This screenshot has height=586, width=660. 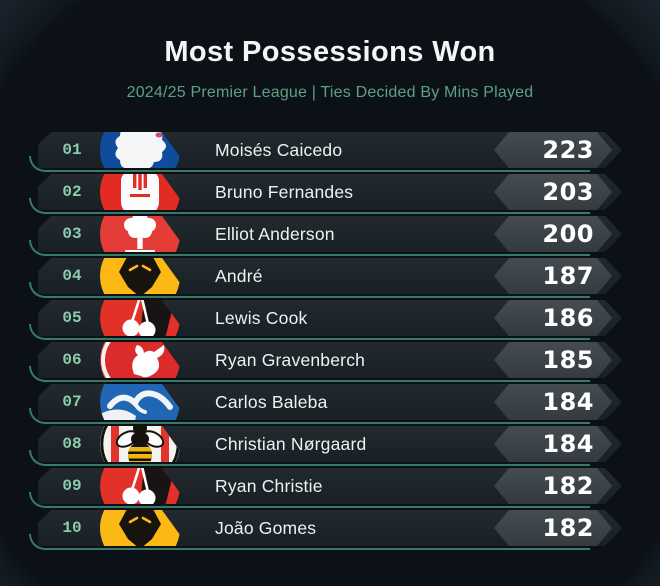 I want to click on table-row: 03 Elliot Anderson 200, so click(x=325, y=236).